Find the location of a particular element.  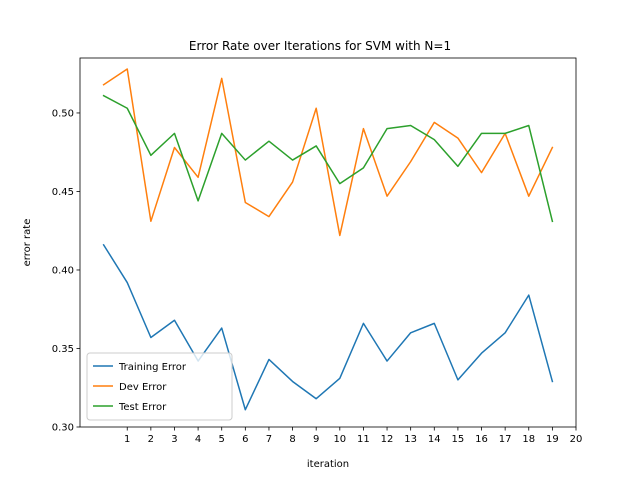

y-tick-label: 0.50 is located at coordinates (63, 113).